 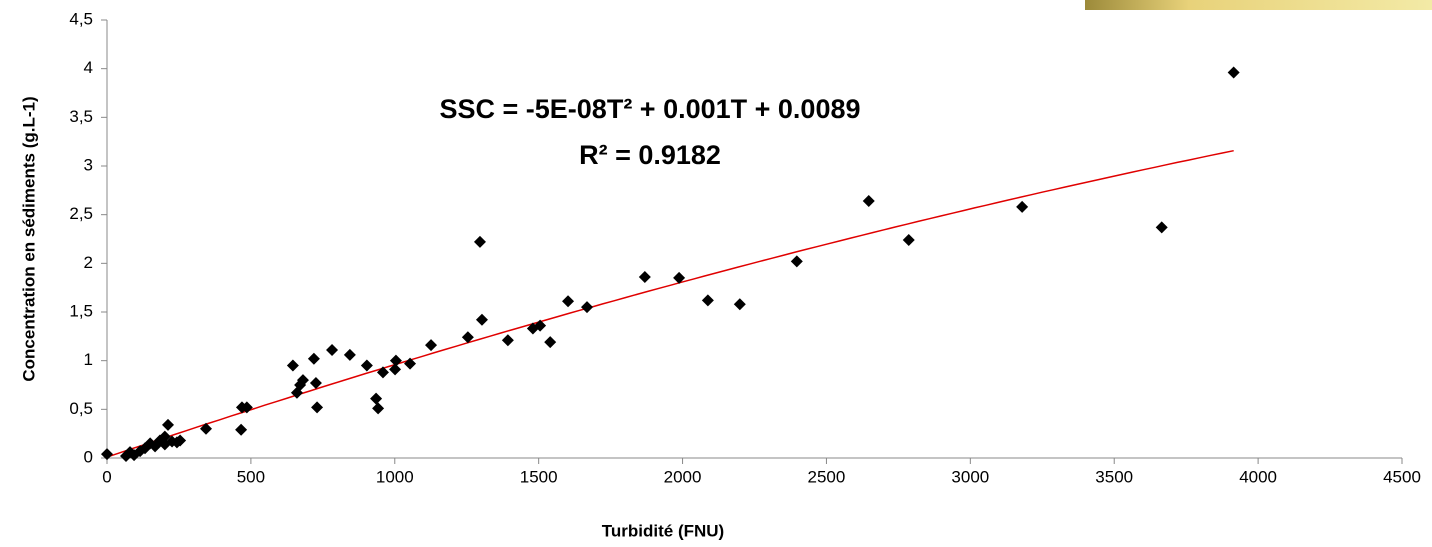 What do you see at coordinates (81, 116) in the screenshot?
I see `y-tick-label: 3,5` at bounding box center [81, 116].